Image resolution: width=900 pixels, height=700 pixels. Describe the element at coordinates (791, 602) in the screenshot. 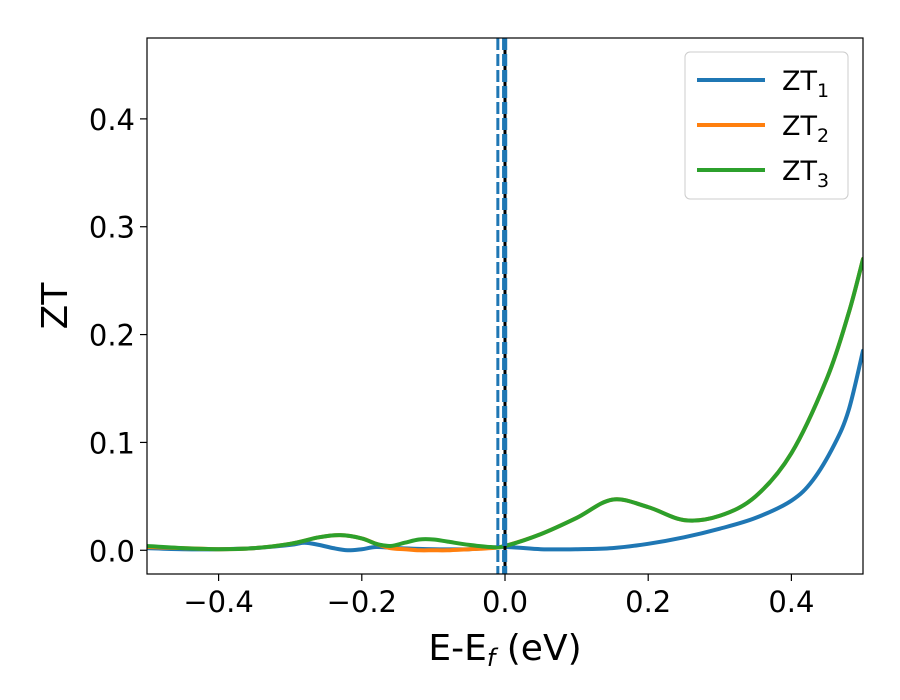

I see `x-tick-label: 0.4` at that location.